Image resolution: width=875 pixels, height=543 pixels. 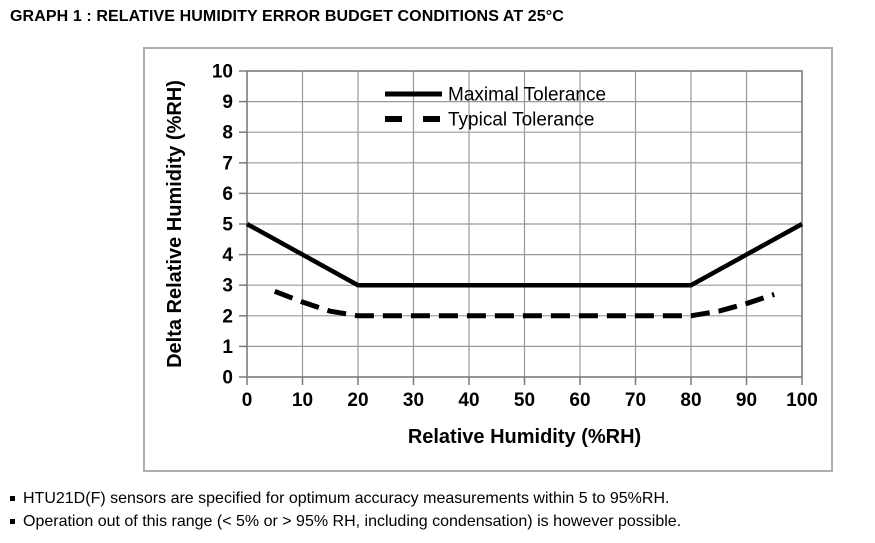 I want to click on x-tick-label: 60, so click(x=579, y=400).